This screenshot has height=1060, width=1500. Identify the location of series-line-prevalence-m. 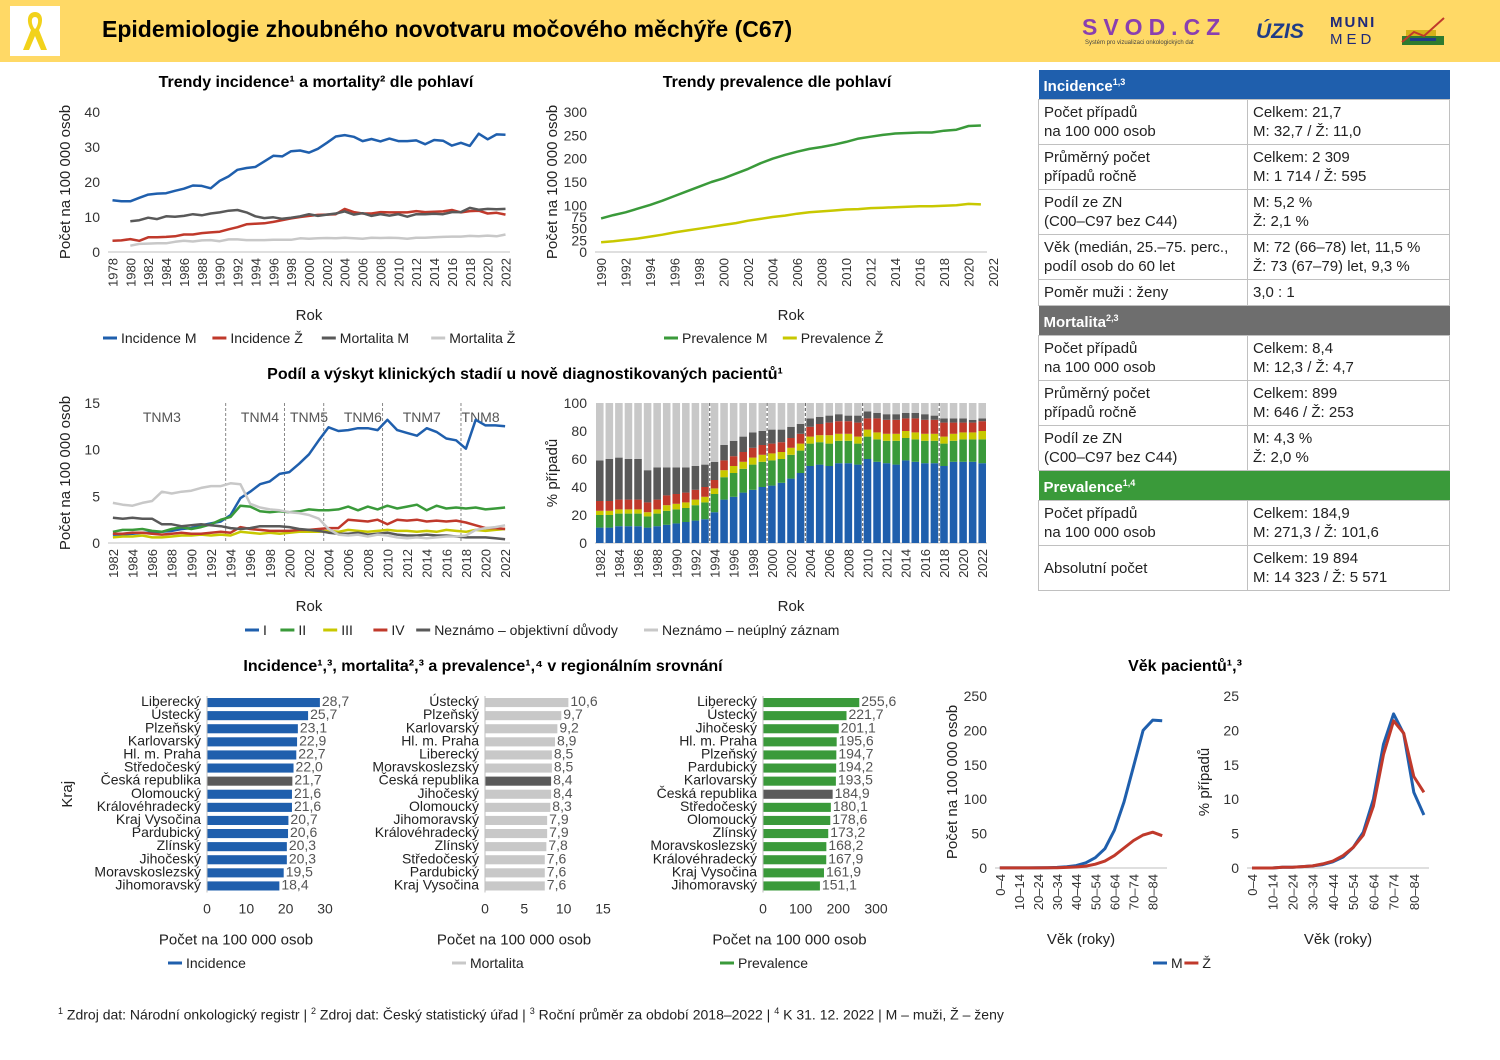
(790, 172).